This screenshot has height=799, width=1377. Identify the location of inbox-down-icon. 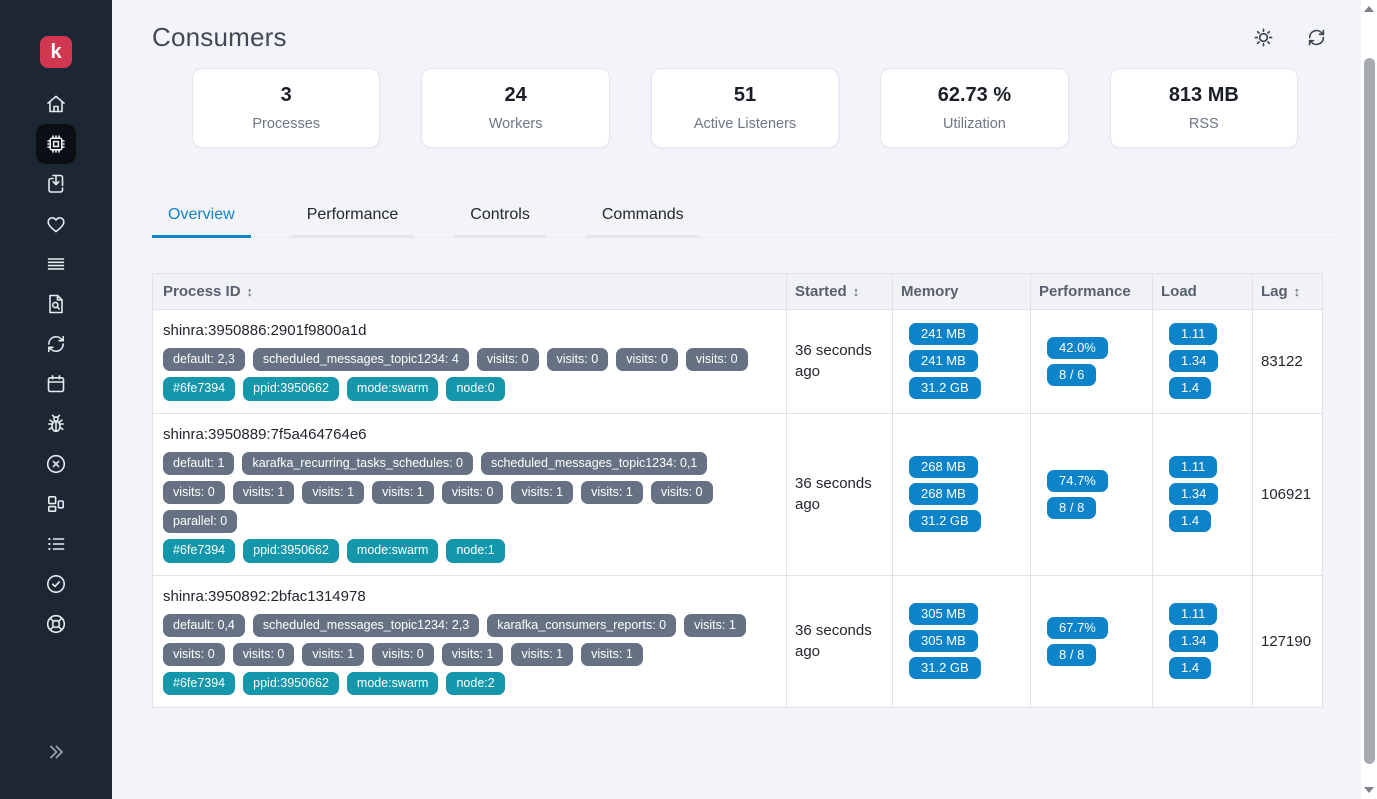
(56, 184).